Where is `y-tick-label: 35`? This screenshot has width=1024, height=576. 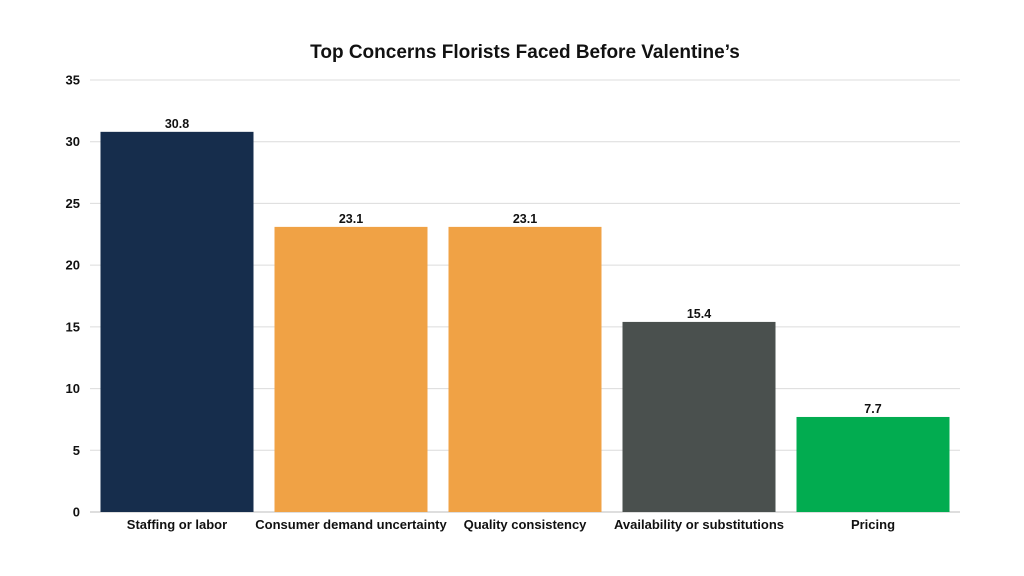
y-tick-label: 35 is located at coordinates (73, 80).